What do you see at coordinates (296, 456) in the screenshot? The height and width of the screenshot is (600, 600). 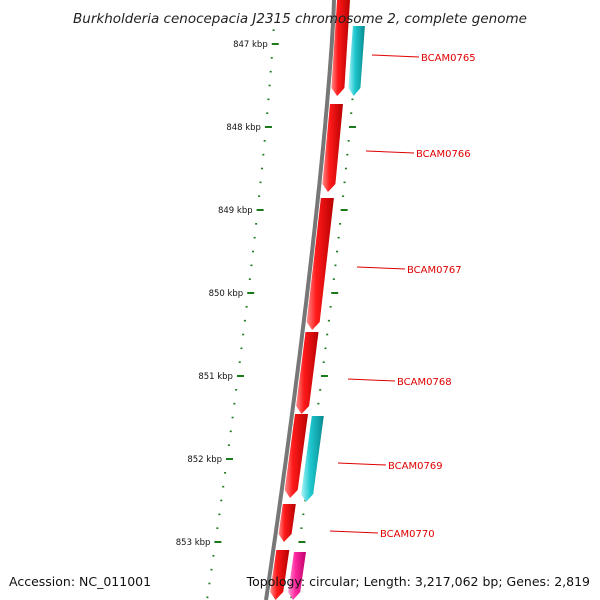 I see `gene-arrow-bcam0769` at bounding box center [296, 456].